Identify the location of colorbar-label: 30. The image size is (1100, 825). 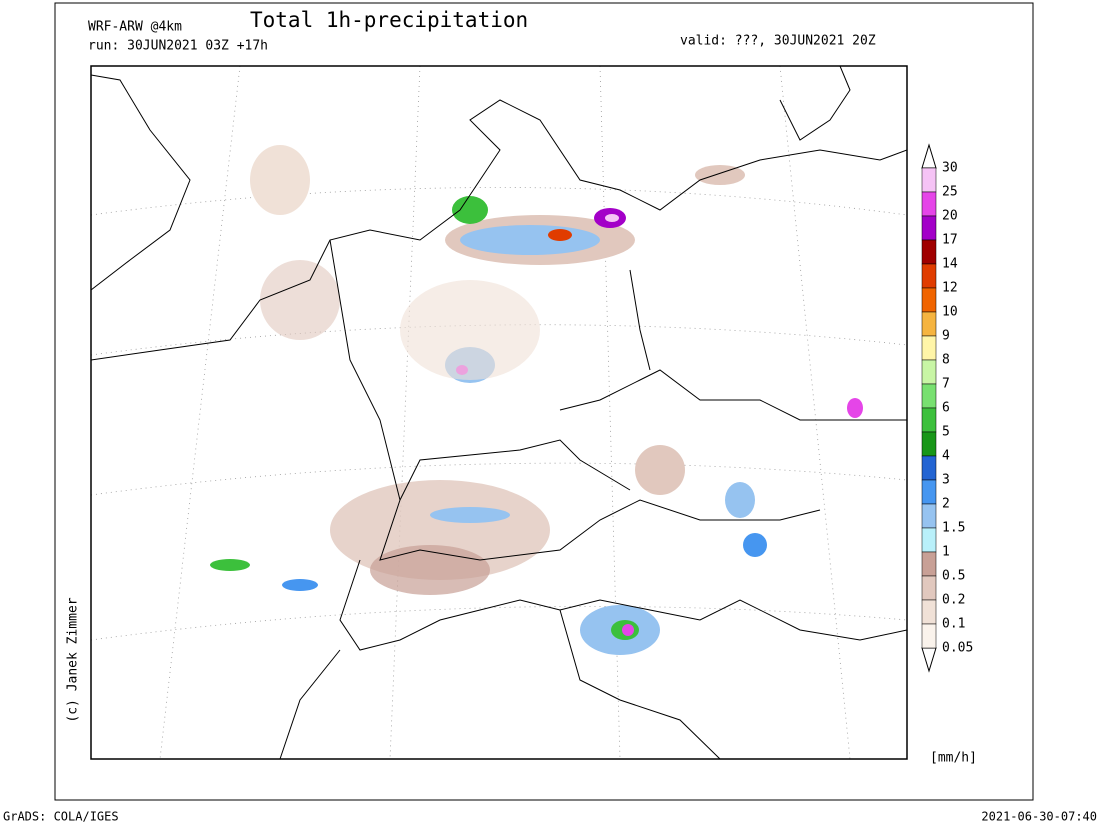
(950, 168).